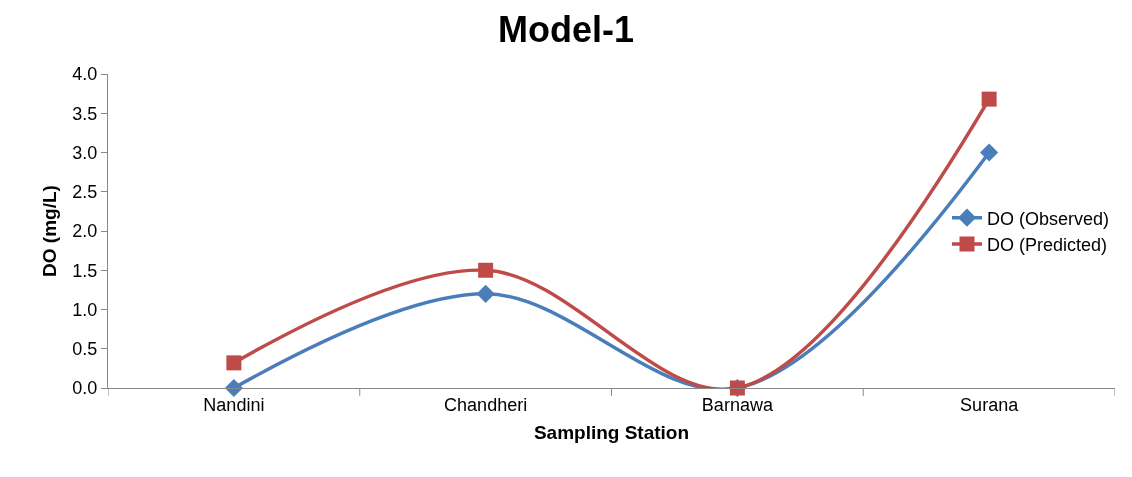 The width and height of the screenshot is (1132, 477). Describe the element at coordinates (85, 270) in the screenshot. I see `y-tick-label: 1.5` at that location.